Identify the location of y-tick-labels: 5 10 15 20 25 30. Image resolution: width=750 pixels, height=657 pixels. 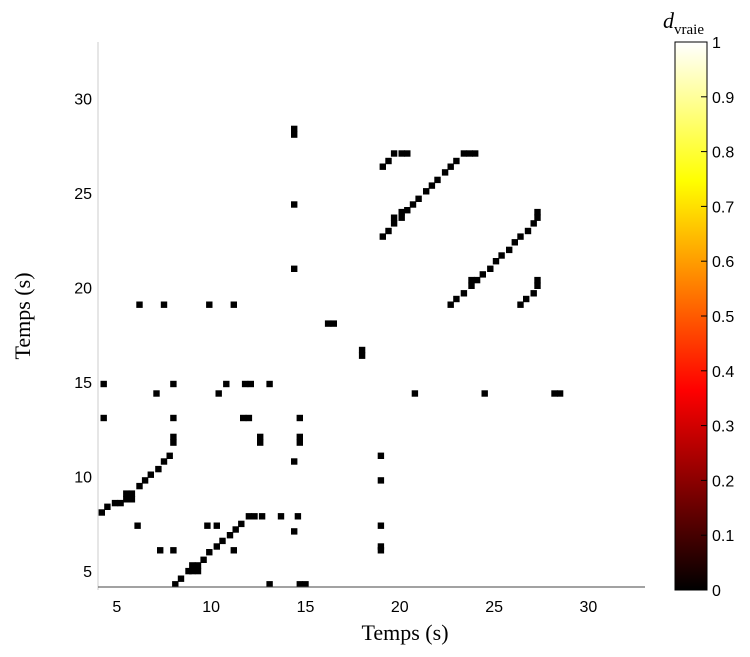
(83, 336).